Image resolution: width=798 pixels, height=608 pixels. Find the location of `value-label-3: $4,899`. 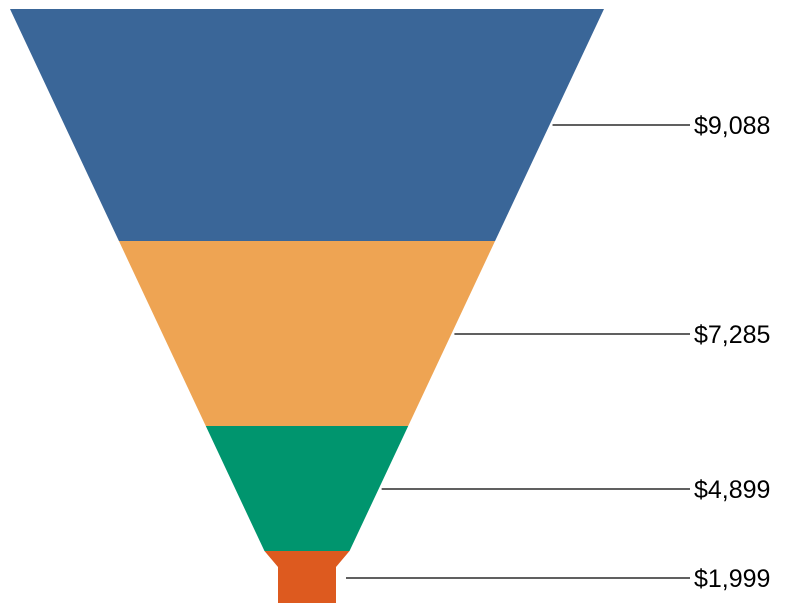

value-label-3: $4,899 is located at coordinates (732, 490).